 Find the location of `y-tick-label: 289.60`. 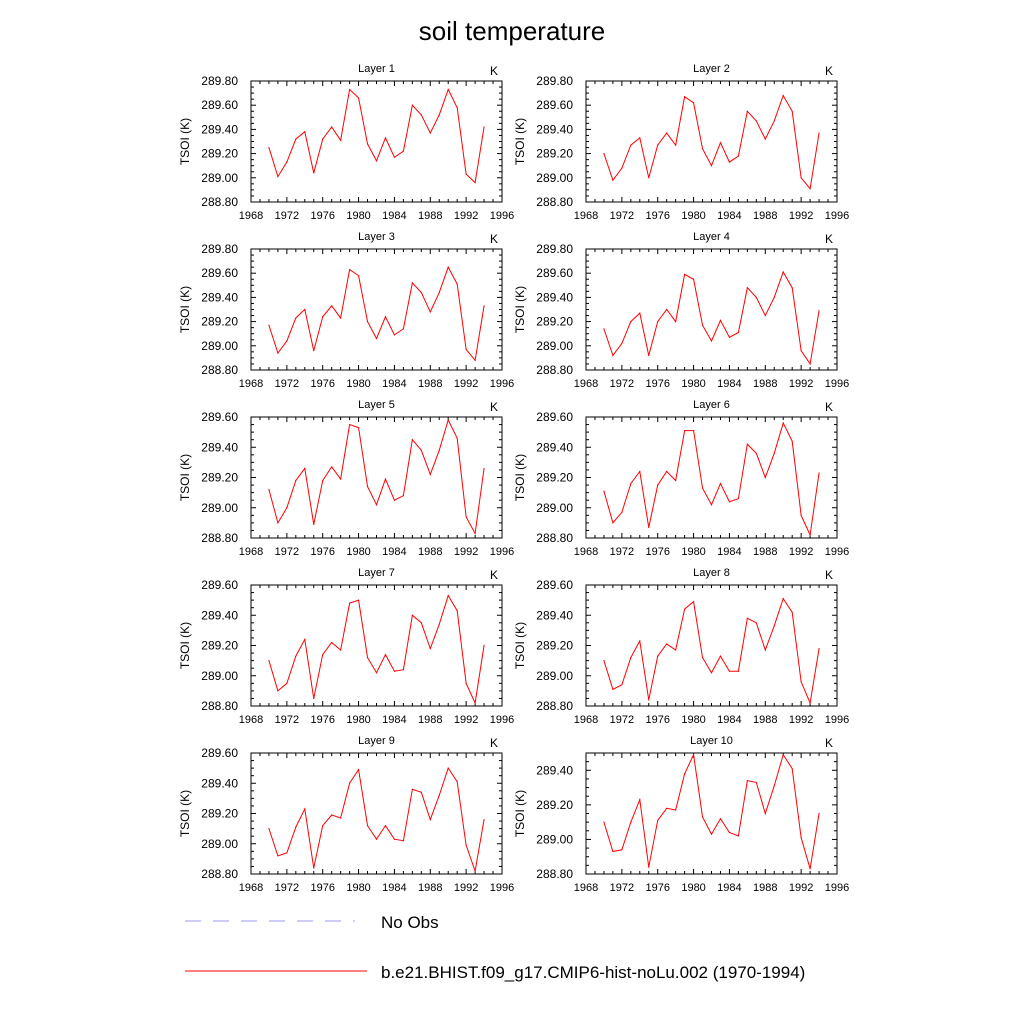

y-tick-label: 289.60 is located at coordinates (554, 585).